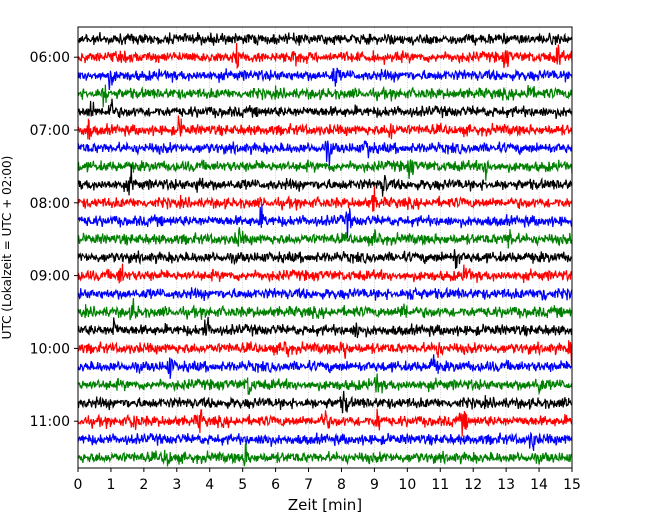 The width and height of the screenshot is (650, 520). What do you see at coordinates (325, 238) in the screenshot?
I see `trace-08:30` at bounding box center [325, 238].